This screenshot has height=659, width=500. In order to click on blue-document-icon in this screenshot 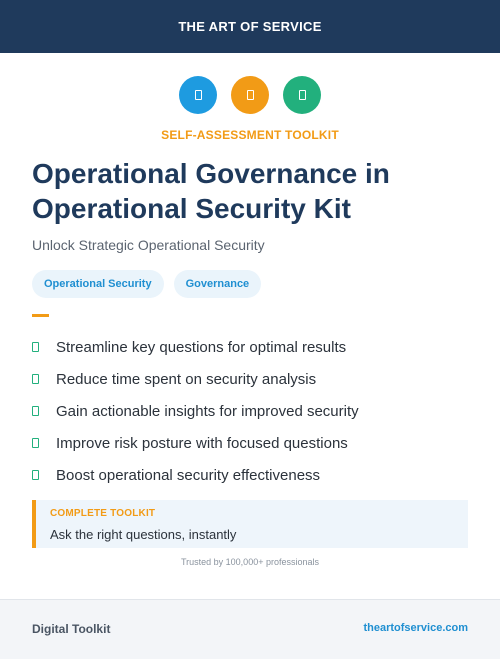, I will do `click(198, 95)`.